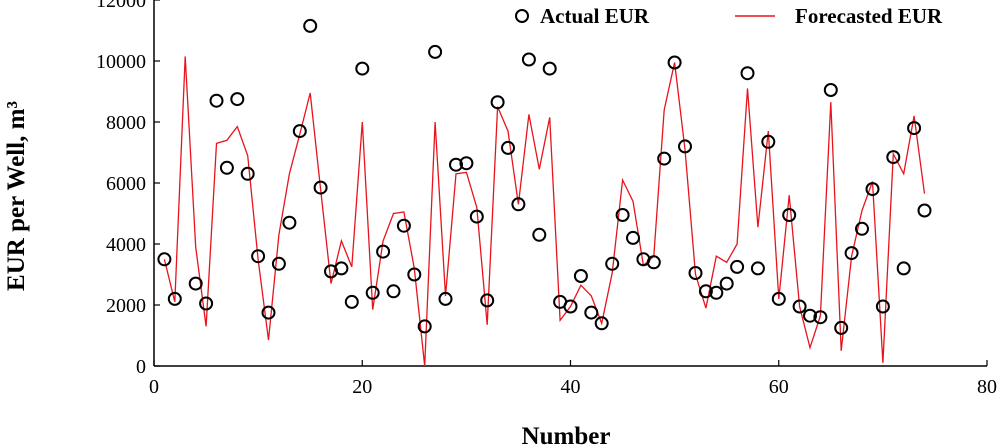  I want to click on legend: Actual EUR Forecasted EUR, so click(729, 16).